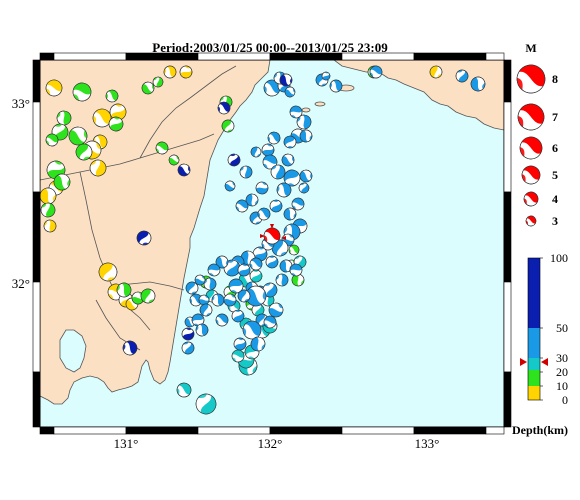 Image resolution: width=580 pixels, height=500 pixels. Describe the element at coordinates (562, 358) in the screenshot. I see `depth-scale-label: 30` at that location.